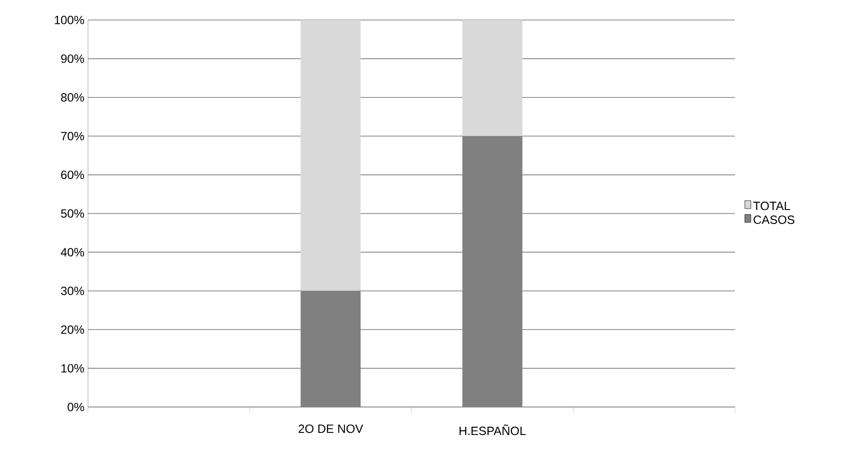 The image size is (842, 455). I want to click on y-tick-label: 70%, so click(72, 136).